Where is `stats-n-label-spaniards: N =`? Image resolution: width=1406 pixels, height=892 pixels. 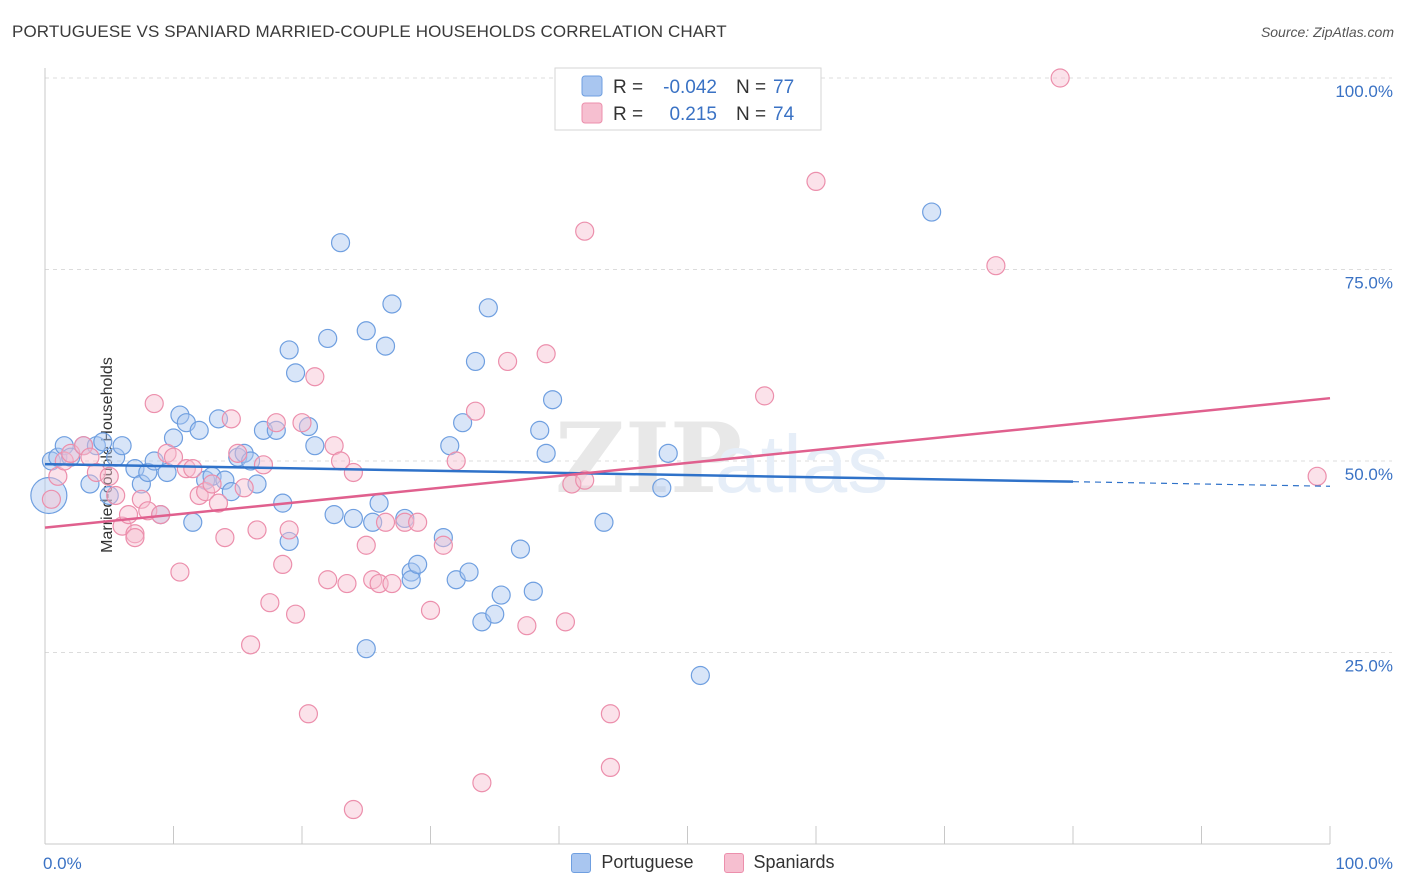
stats-n-label-spaniards: N = is located at coordinates (751, 114).